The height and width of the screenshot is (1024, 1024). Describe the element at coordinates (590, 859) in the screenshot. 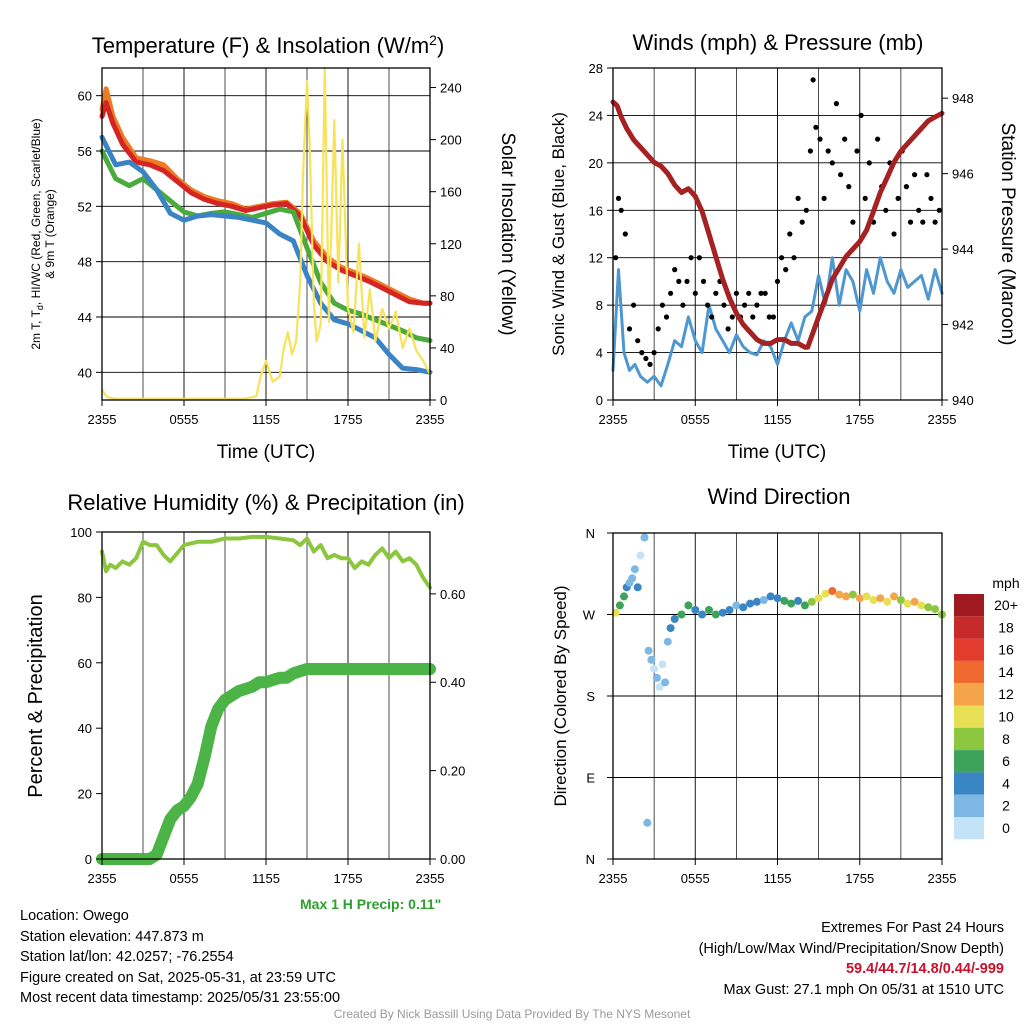

I see `y-tick-label: N` at that location.